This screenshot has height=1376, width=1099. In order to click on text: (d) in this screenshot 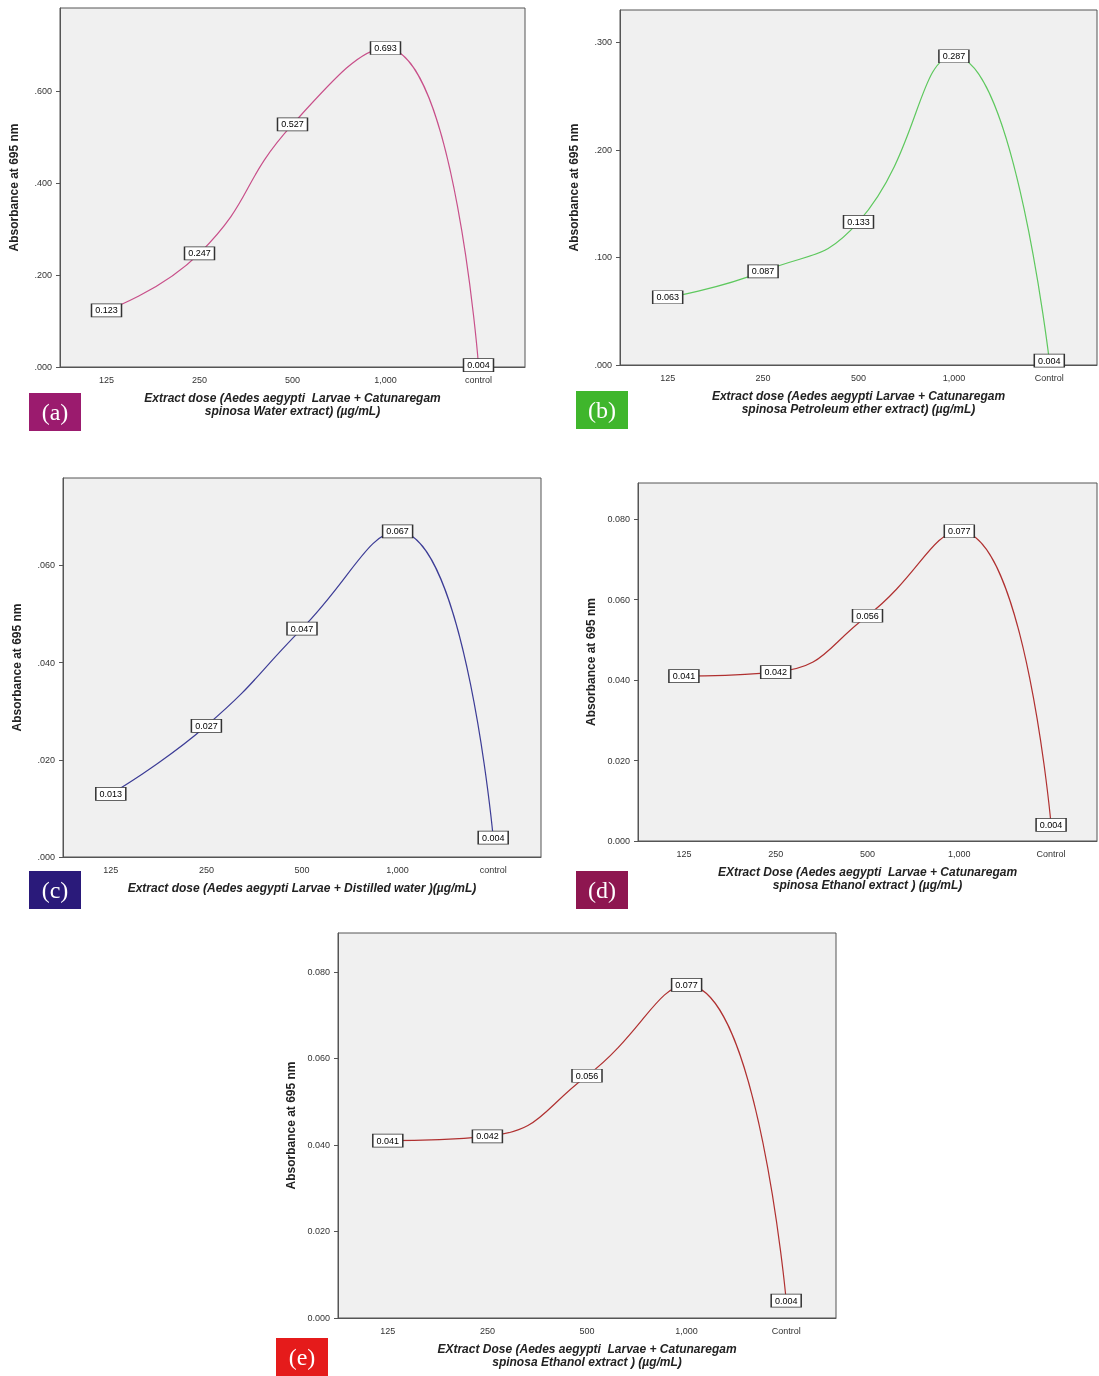, I will do `click(602, 890)`.